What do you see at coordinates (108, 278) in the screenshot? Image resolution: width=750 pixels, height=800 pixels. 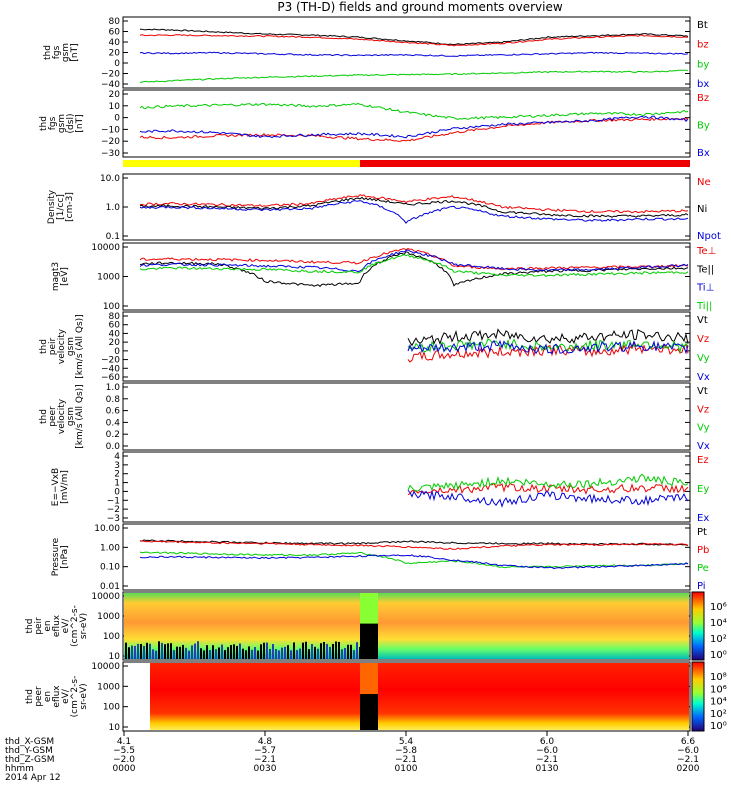 I see `y-tick-label: 1000` at bounding box center [108, 278].